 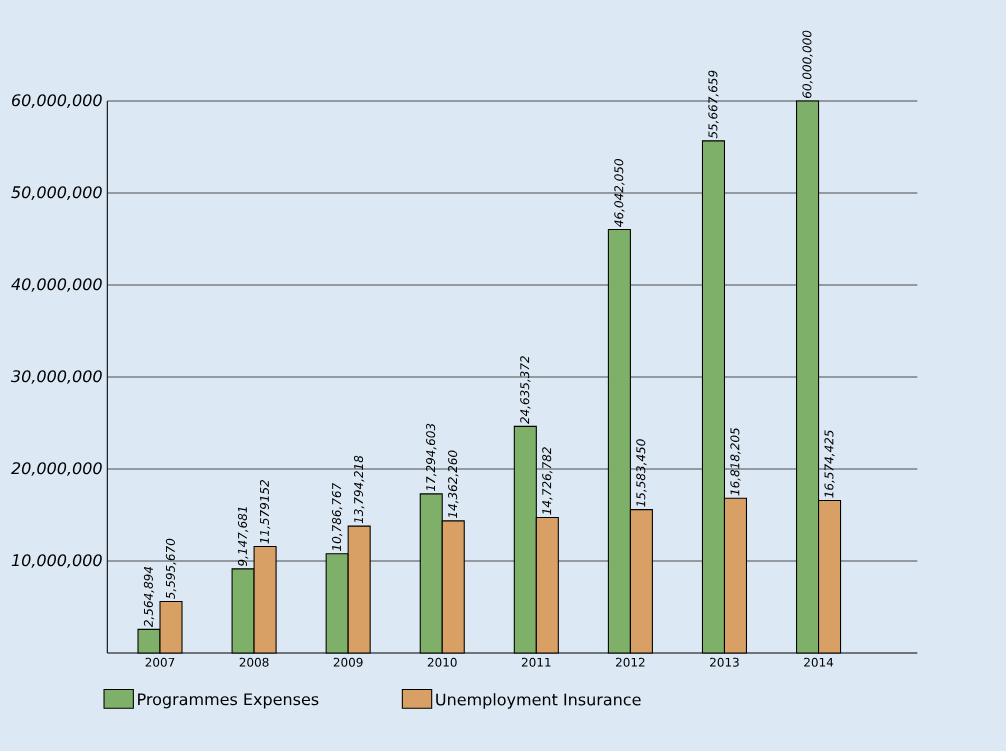 I want to click on data-label: 55,667,659, so click(x=713, y=104).